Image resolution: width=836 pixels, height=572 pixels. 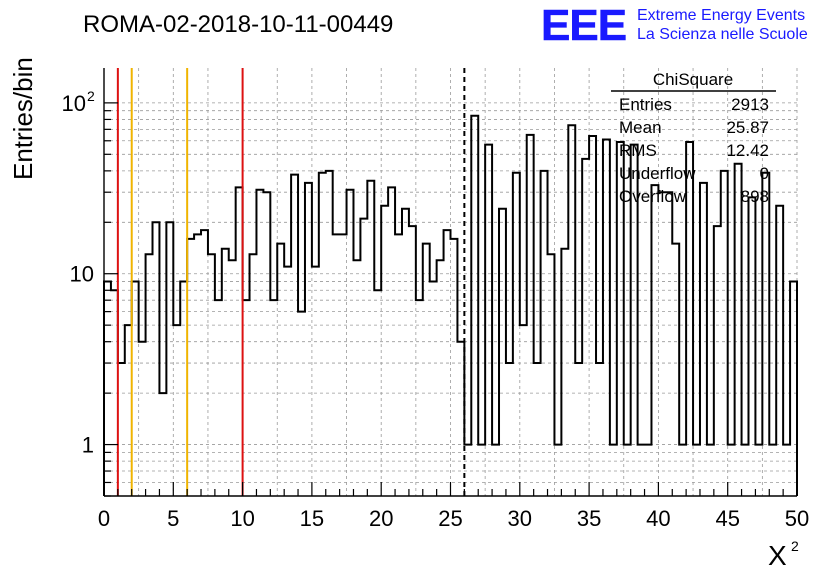 What do you see at coordinates (764, 173) in the screenshot?
I see `stats-value: 0` at bounding box center [764, 173].